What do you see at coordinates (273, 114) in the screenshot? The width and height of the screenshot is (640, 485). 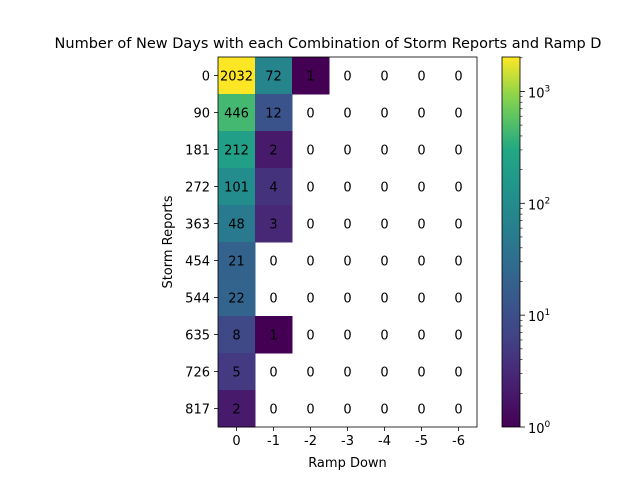 I see `cell-value-label: 12` at bounding box center [273, 114].